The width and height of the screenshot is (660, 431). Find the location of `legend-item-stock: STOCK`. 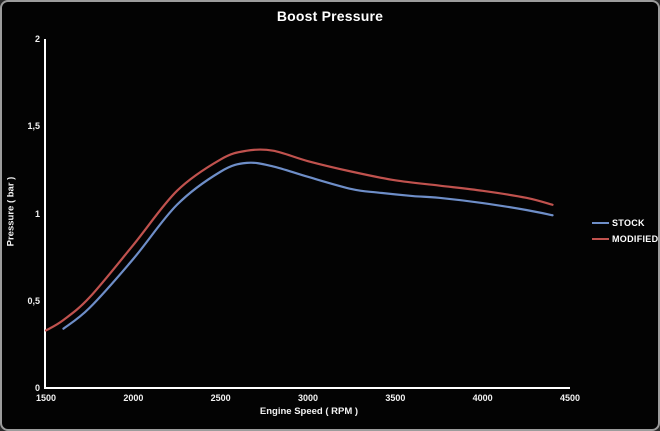

legend-item-stock: STOCK is located at coordinates (625, 223).